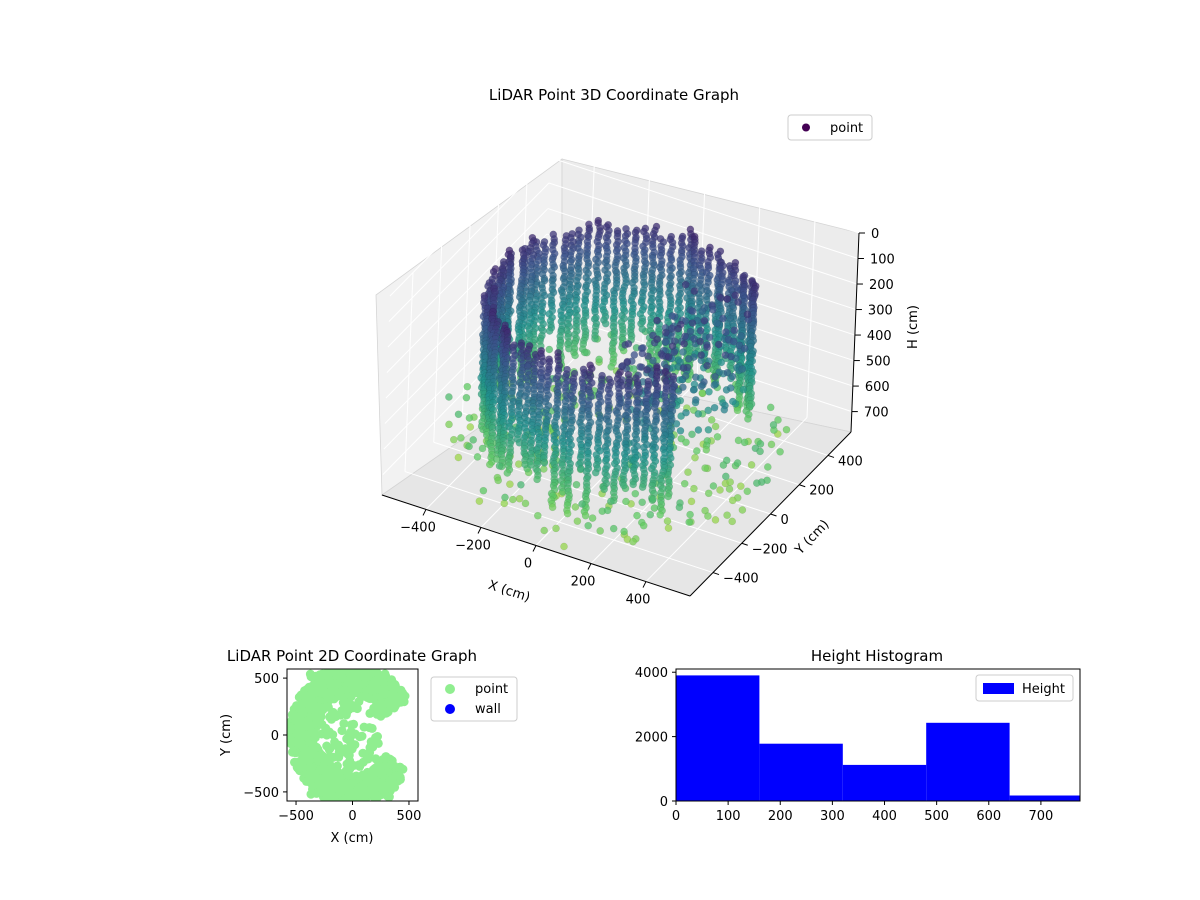 The image size is (1200, 900). Describe the element at coordinates (812, 537) in the screenshot. I see `y-axis-title-3d: Y (cm)` at that location.